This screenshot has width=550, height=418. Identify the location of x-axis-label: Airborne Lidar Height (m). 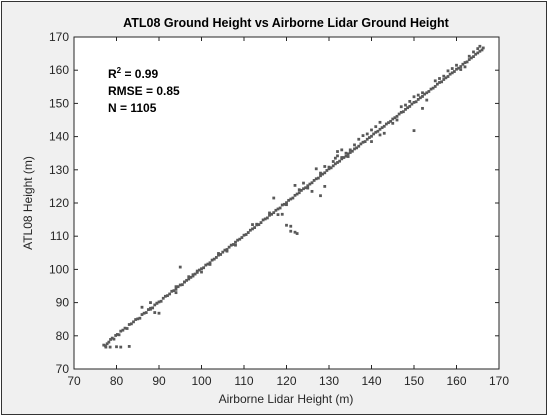
(286, 399).